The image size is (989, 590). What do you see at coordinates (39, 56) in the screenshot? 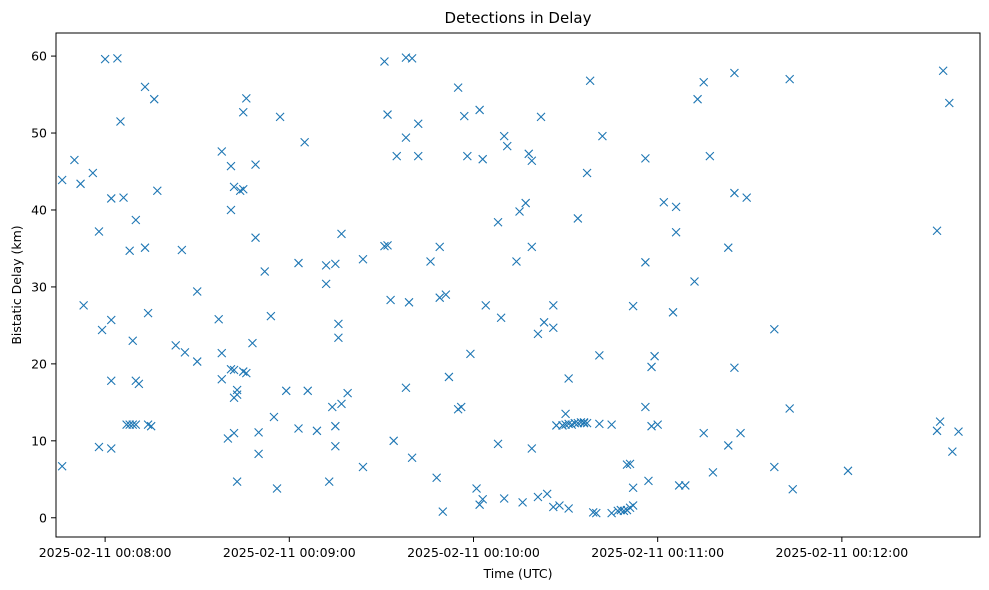
I see `y-tick-label: 60` at bounding box center [39, 56].